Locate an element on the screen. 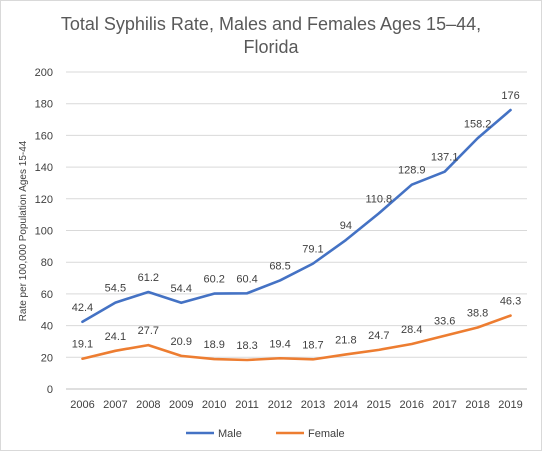  data-label-female: 21.8 is located at coordinates (345, 340).